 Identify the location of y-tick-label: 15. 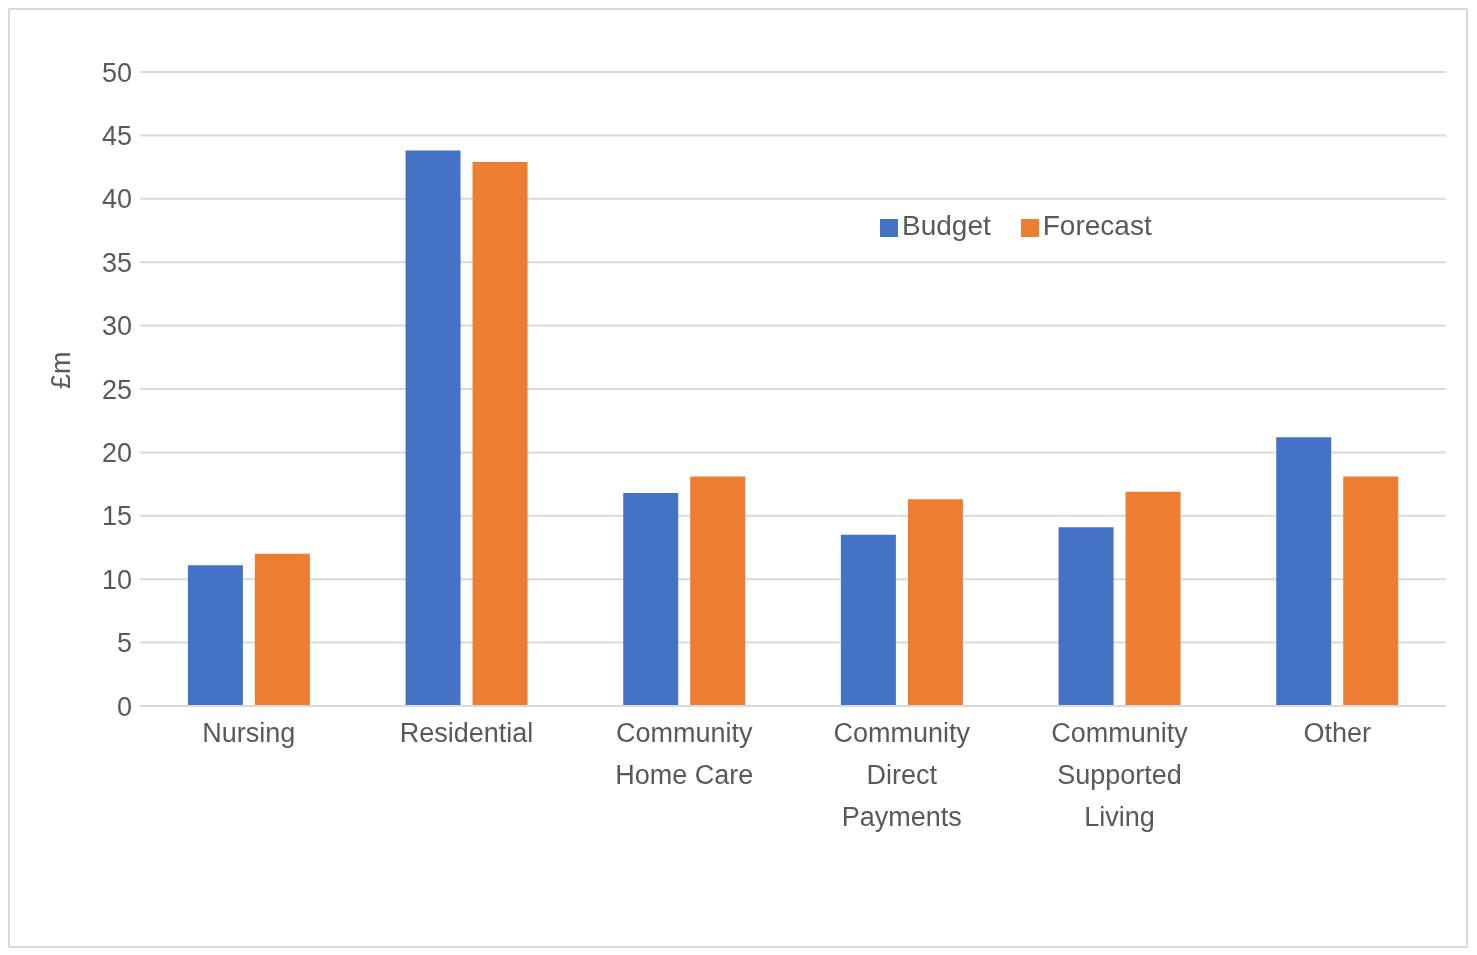
(116, 516).